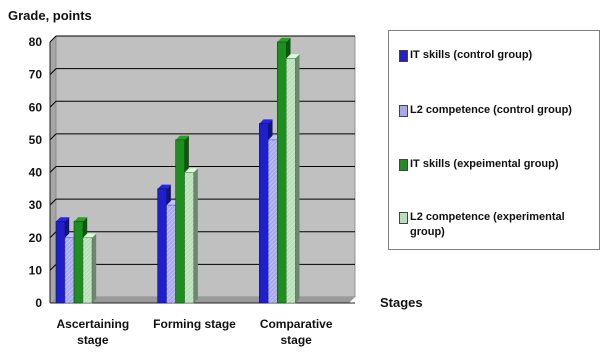  What do you see at coordinates (50, 15) in the screenshot?
I see `y-axis-title: Grade, points` at bounding box center [50, 15].